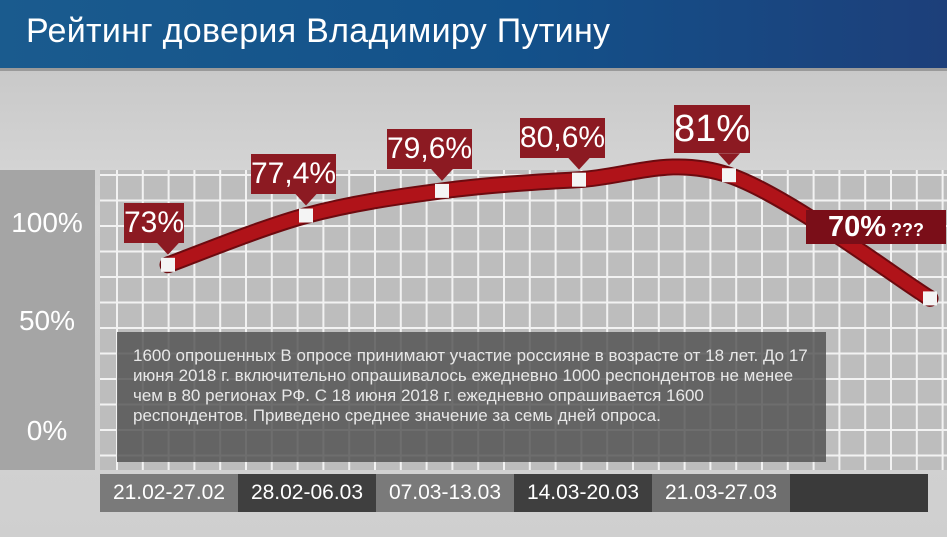  I want to click on data-label-text: 70%, so click(857, 227).